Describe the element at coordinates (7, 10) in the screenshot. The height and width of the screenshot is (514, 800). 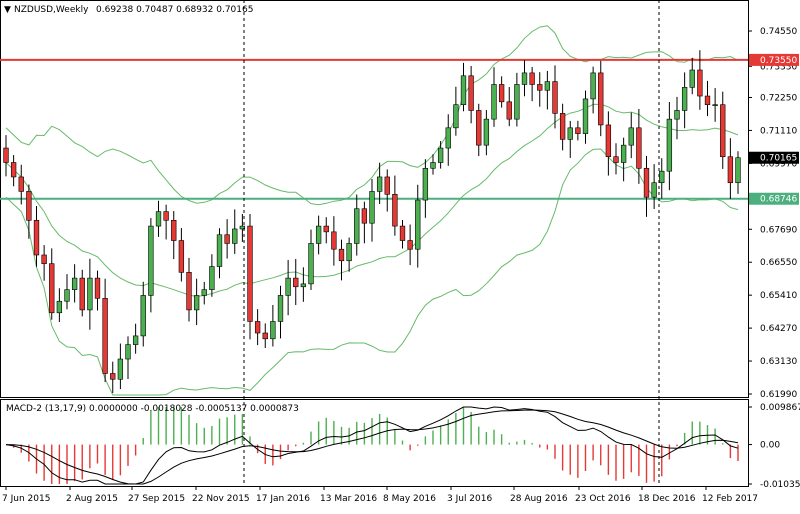
I see `chart-title-arrow-icon: ▼` at that location.